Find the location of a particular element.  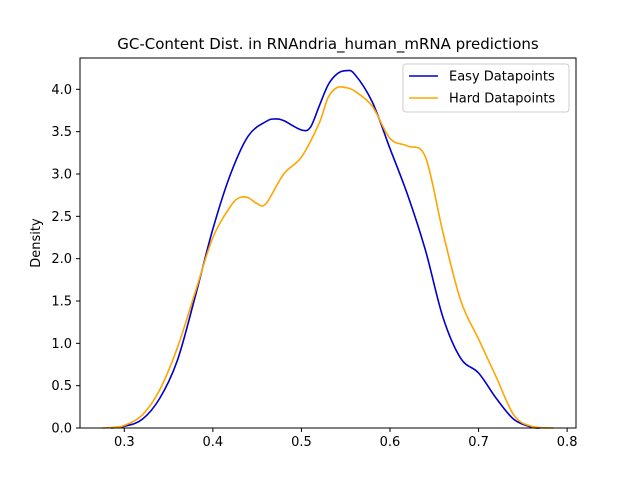

x-tick-label: 0.4 is located at coordinates (213, 442).